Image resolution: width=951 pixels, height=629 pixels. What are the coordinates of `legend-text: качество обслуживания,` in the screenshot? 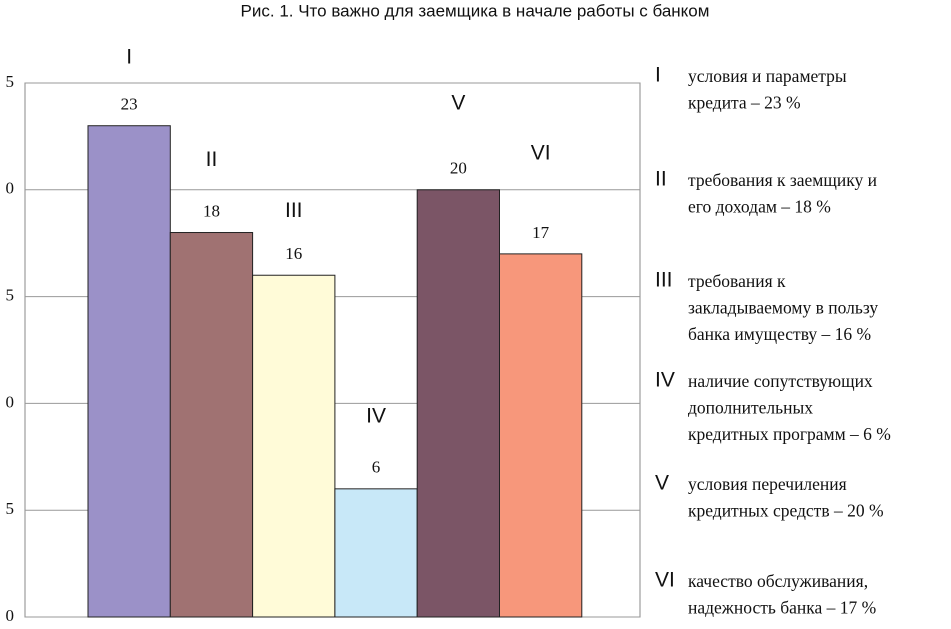 It's located at (778, 581).